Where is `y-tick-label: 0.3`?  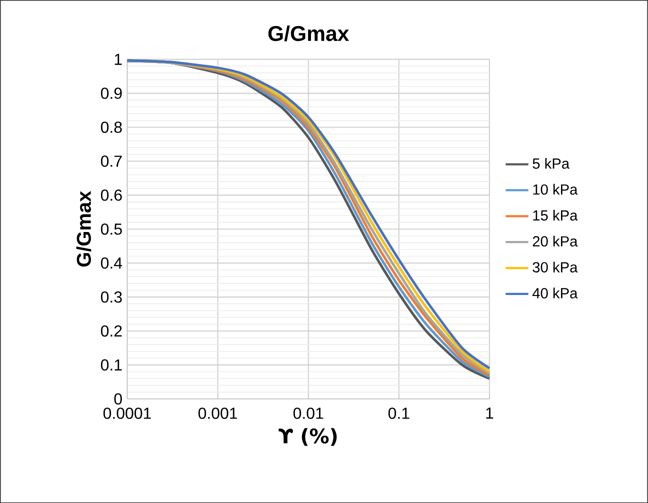
y-tick-label: 0.3 is located at coordinates (111, 297).